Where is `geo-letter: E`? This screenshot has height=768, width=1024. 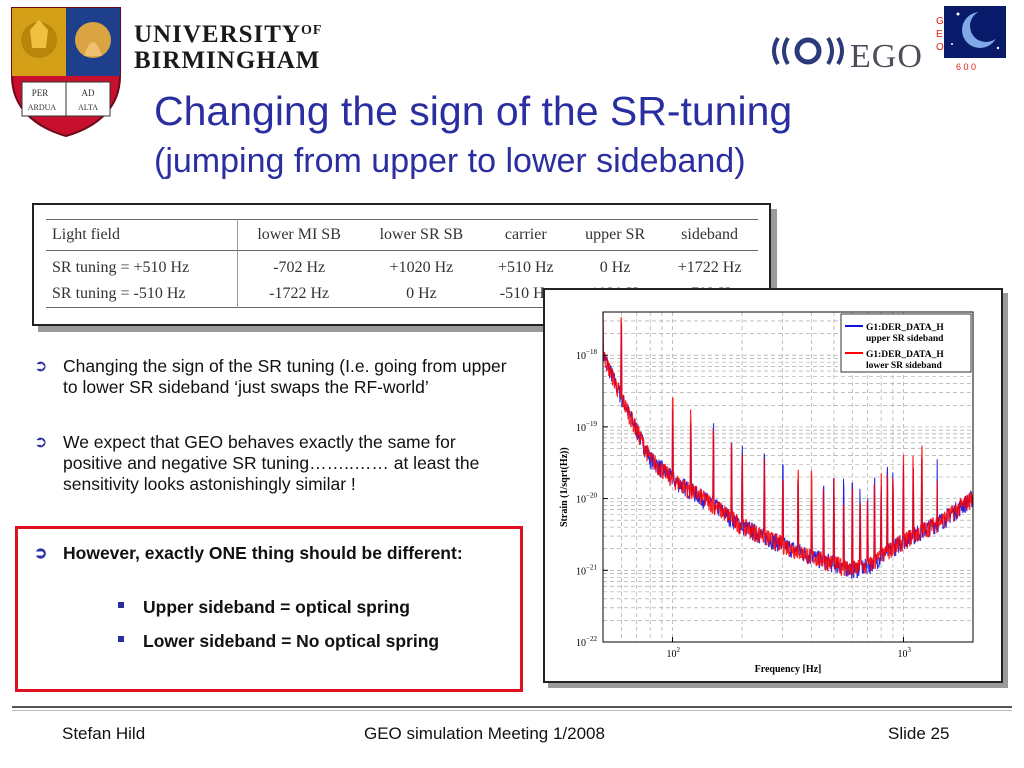
geo-letter: E is located at coordinates (939, 34).